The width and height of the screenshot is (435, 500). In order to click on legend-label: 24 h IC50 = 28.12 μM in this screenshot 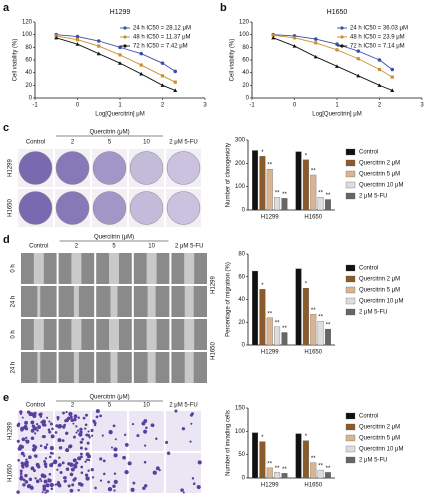, I will do `click(162, 29)`.